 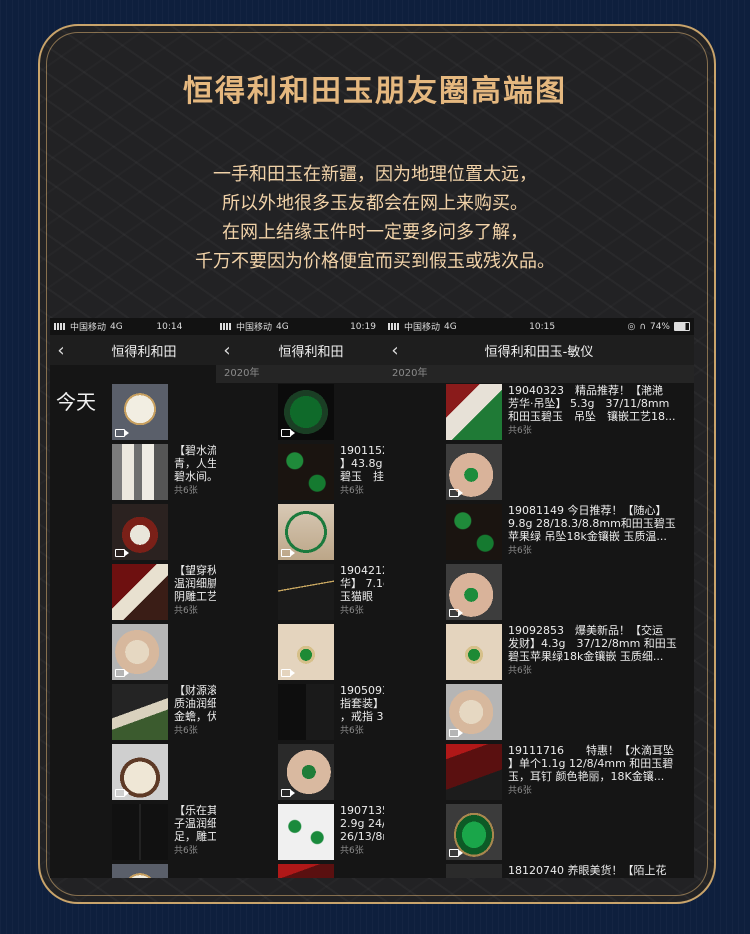 I want to click on post-text: 1905093, so click(x=362, y=690).